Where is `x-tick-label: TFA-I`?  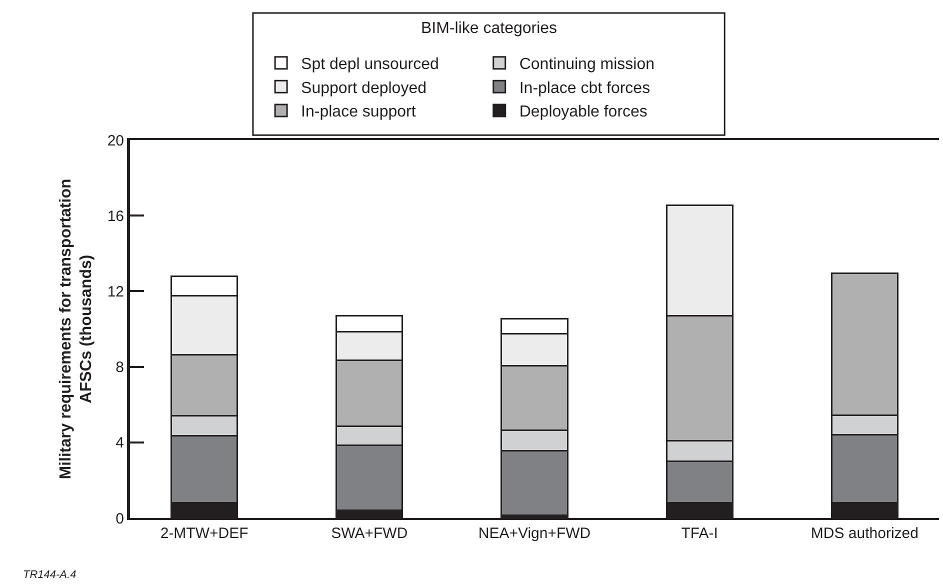 x-tick-label: TFA-I is located at coordinates (699, 533).